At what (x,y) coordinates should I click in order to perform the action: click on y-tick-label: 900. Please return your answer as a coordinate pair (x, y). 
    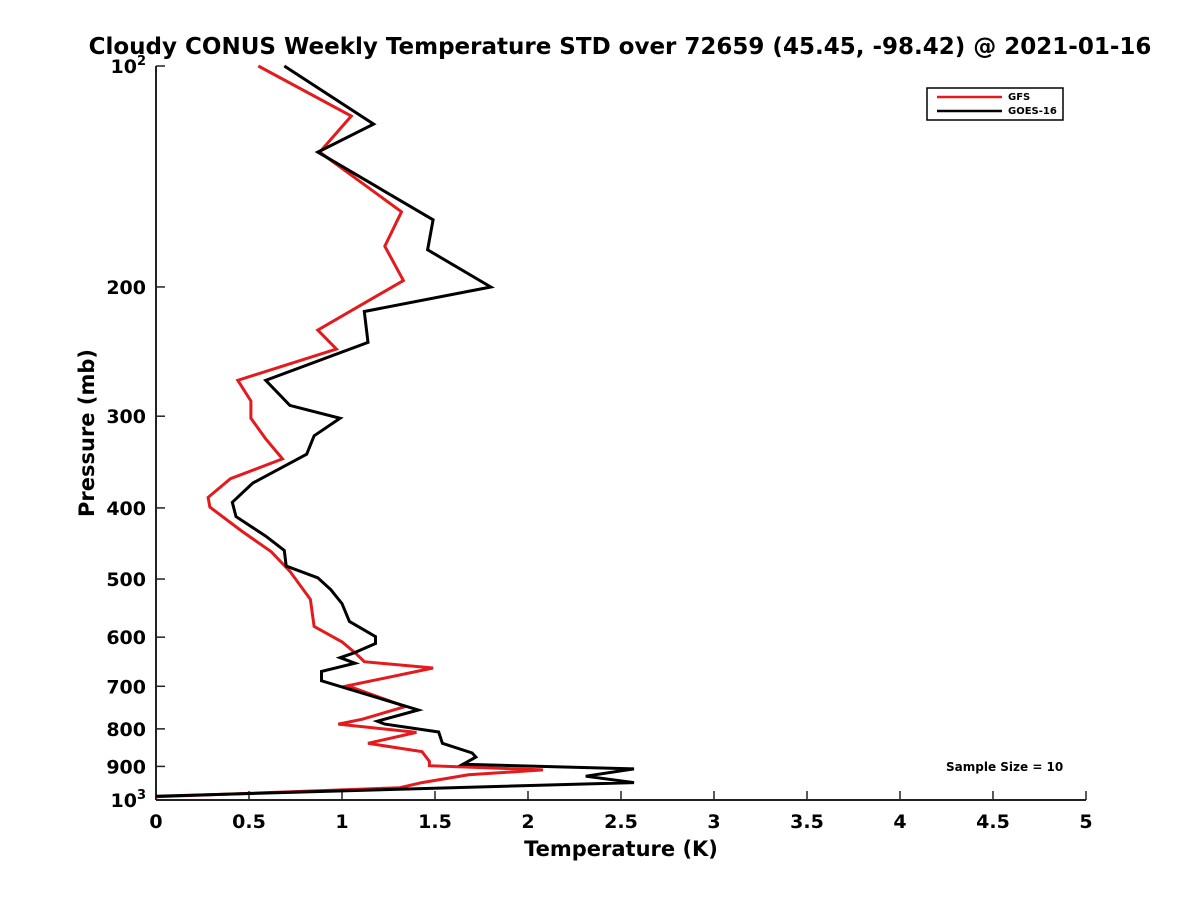
    Looking at the image, I should click on (126, 767).